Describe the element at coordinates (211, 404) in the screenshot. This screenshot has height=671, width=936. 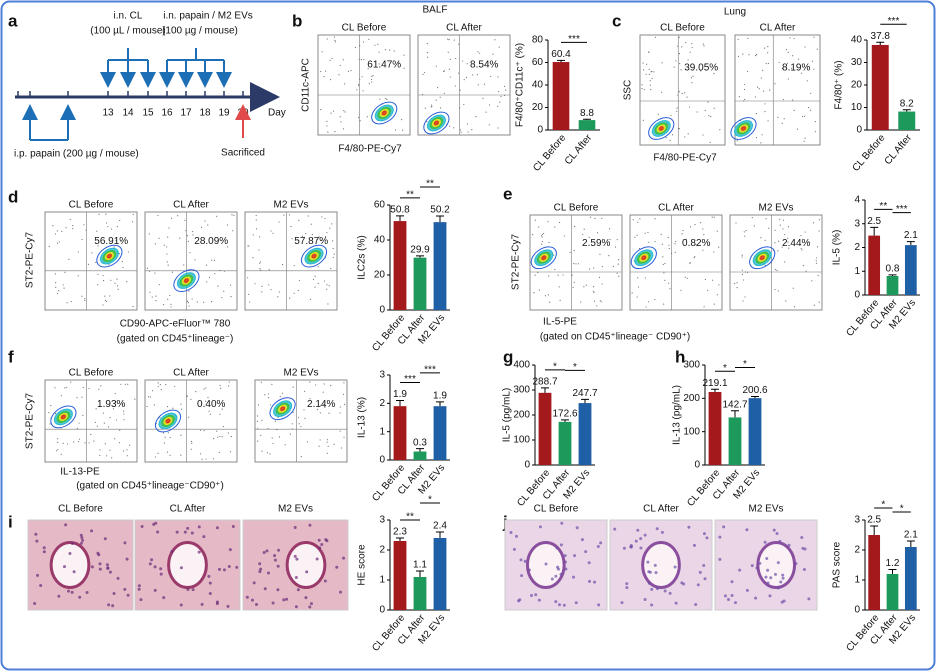
I see `gate-percent: 0.40%` at that location.